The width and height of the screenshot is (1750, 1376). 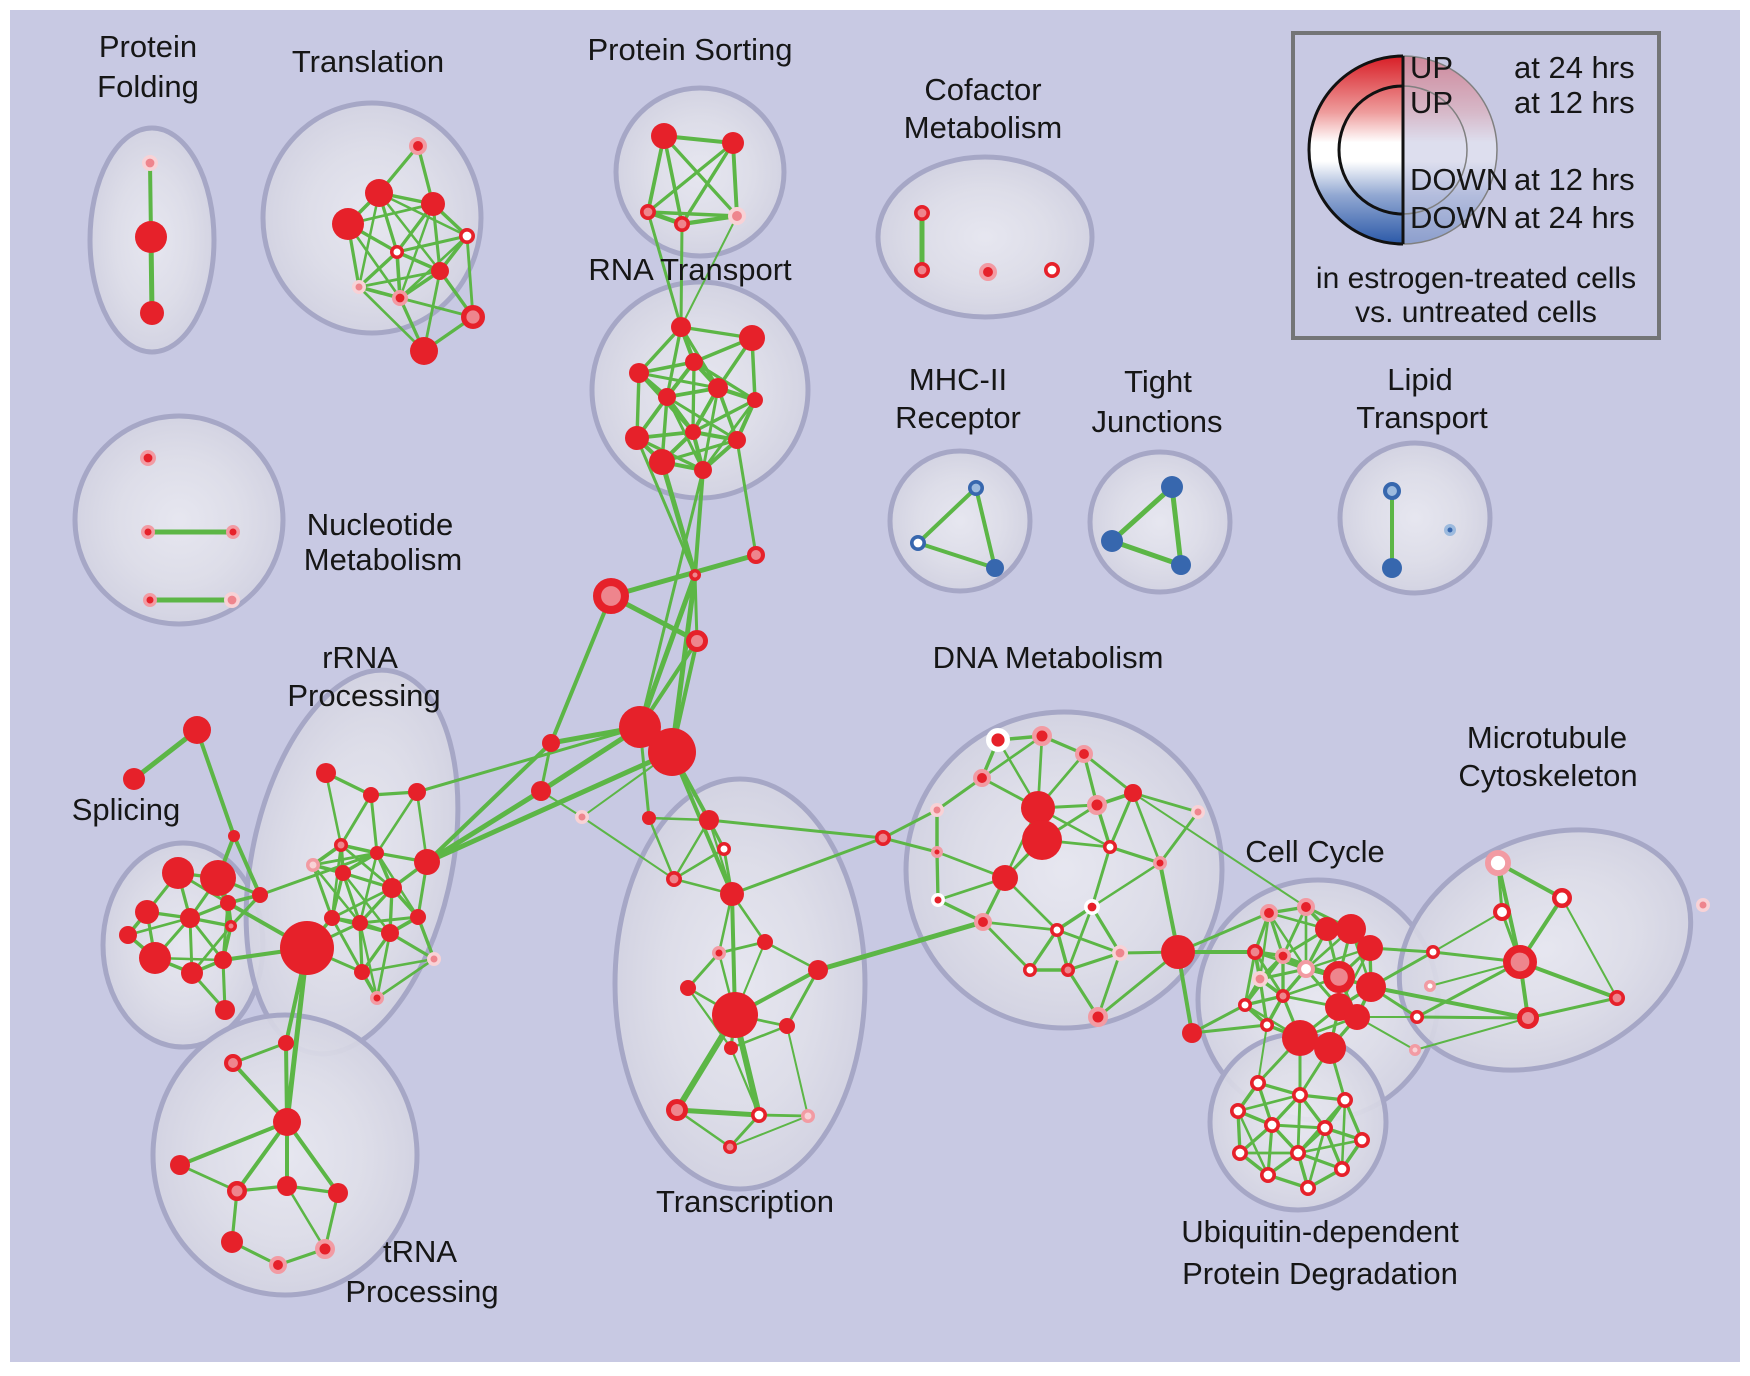 What do you see at coordinates (610, 595) in the screenshot?
I see `node-c2` at bounding box center [610, 595].